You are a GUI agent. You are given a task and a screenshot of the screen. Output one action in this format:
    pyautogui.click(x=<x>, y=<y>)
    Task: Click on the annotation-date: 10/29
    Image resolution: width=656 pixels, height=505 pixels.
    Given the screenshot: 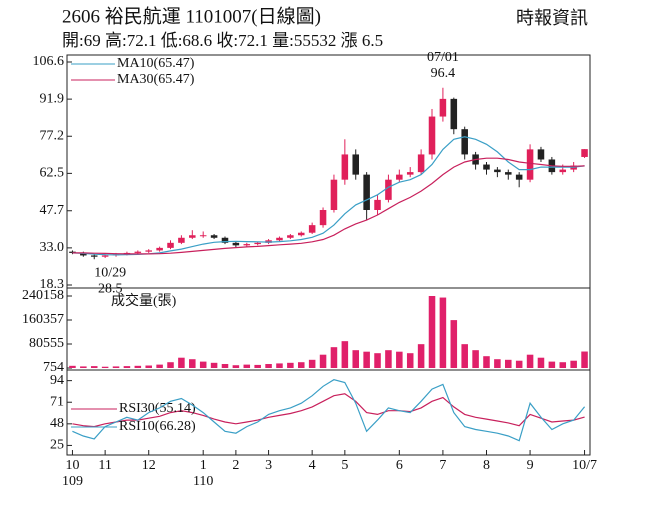 What is the action you would take?
    pyautogui.click(x=110, y=272)
    